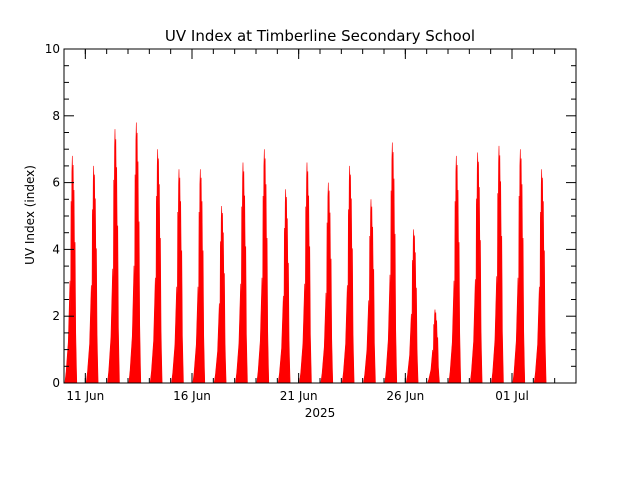 This screenshot has width=640, height=480. Describe the element at coordinates (320, 36) in the screenshot. I see `chart-title: UV Index at Timberline Secondary School` at that location.